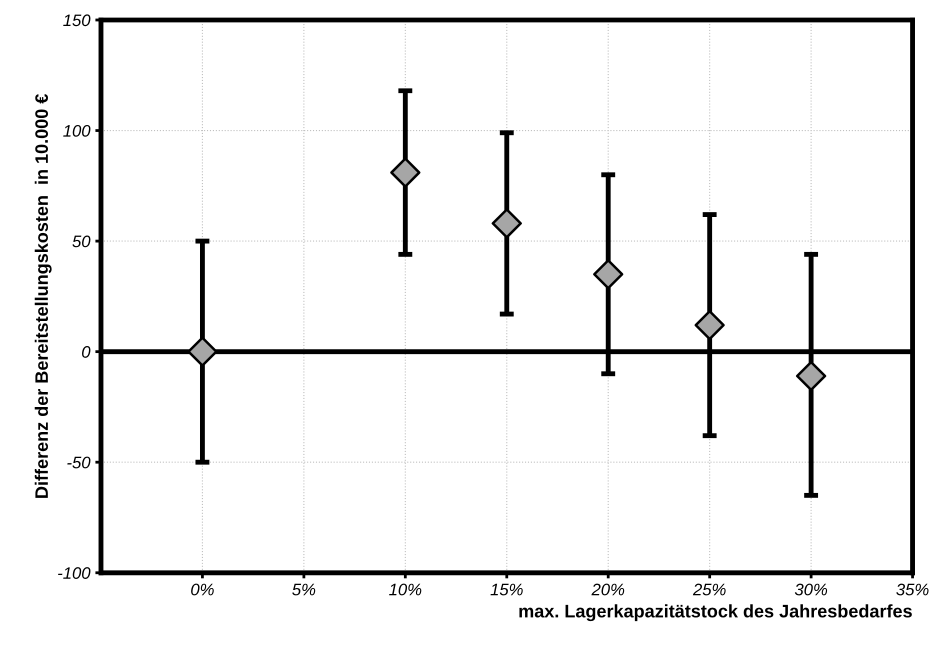 The image size is (935, 645). Describe the element at coordinates (607, 590) in the screenshot. I see `x-tick-label: 20%` at that location.